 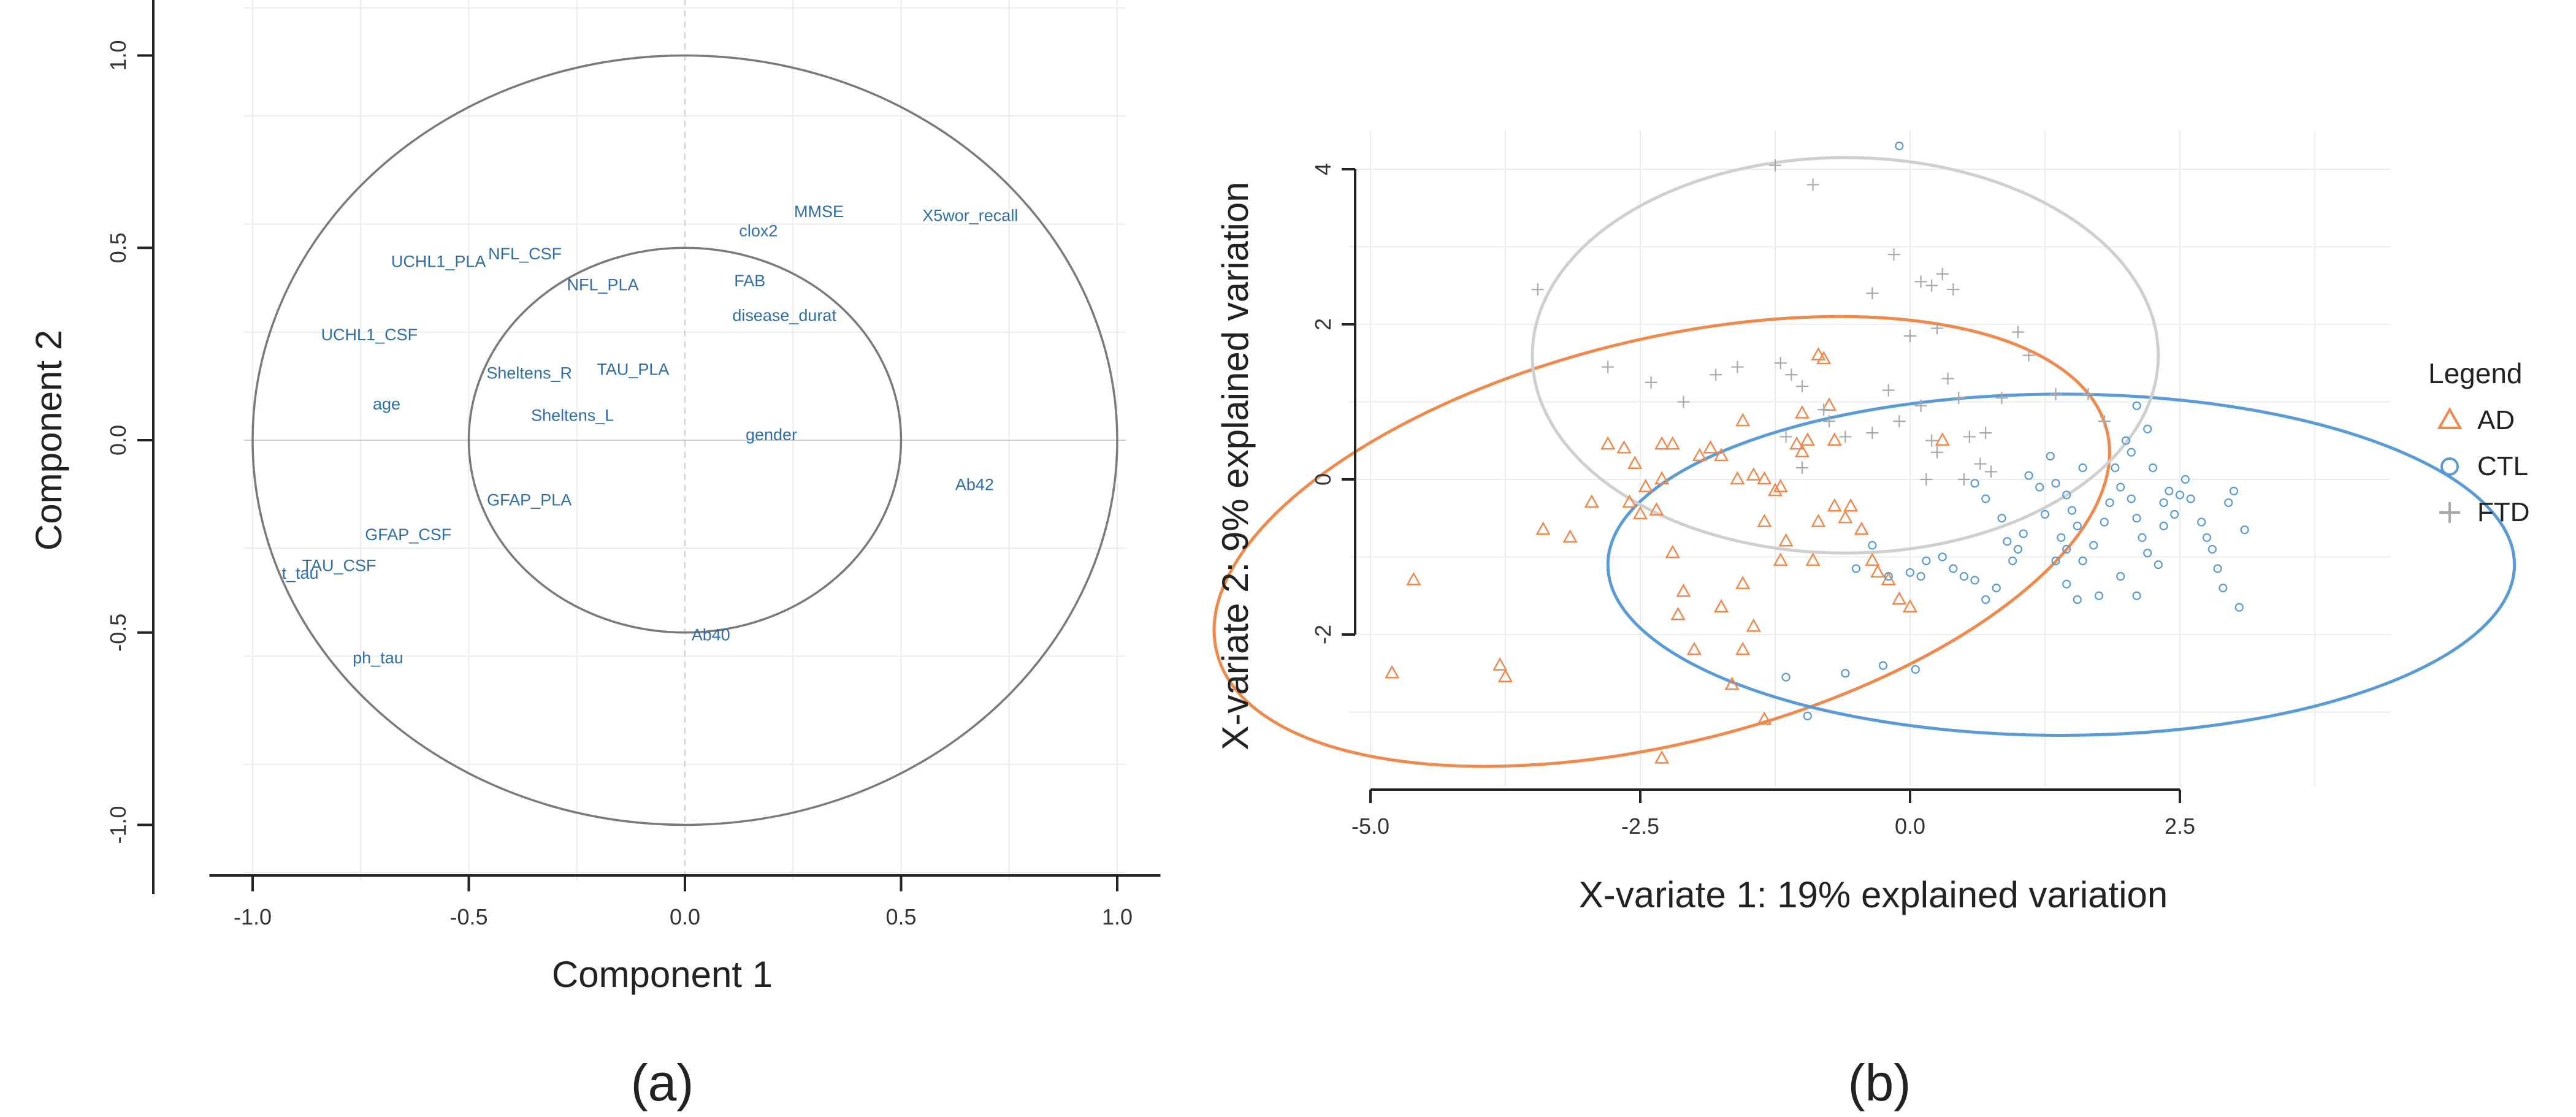 I want to click on x-tick-label: 0.5, so click(x=900, y=916).